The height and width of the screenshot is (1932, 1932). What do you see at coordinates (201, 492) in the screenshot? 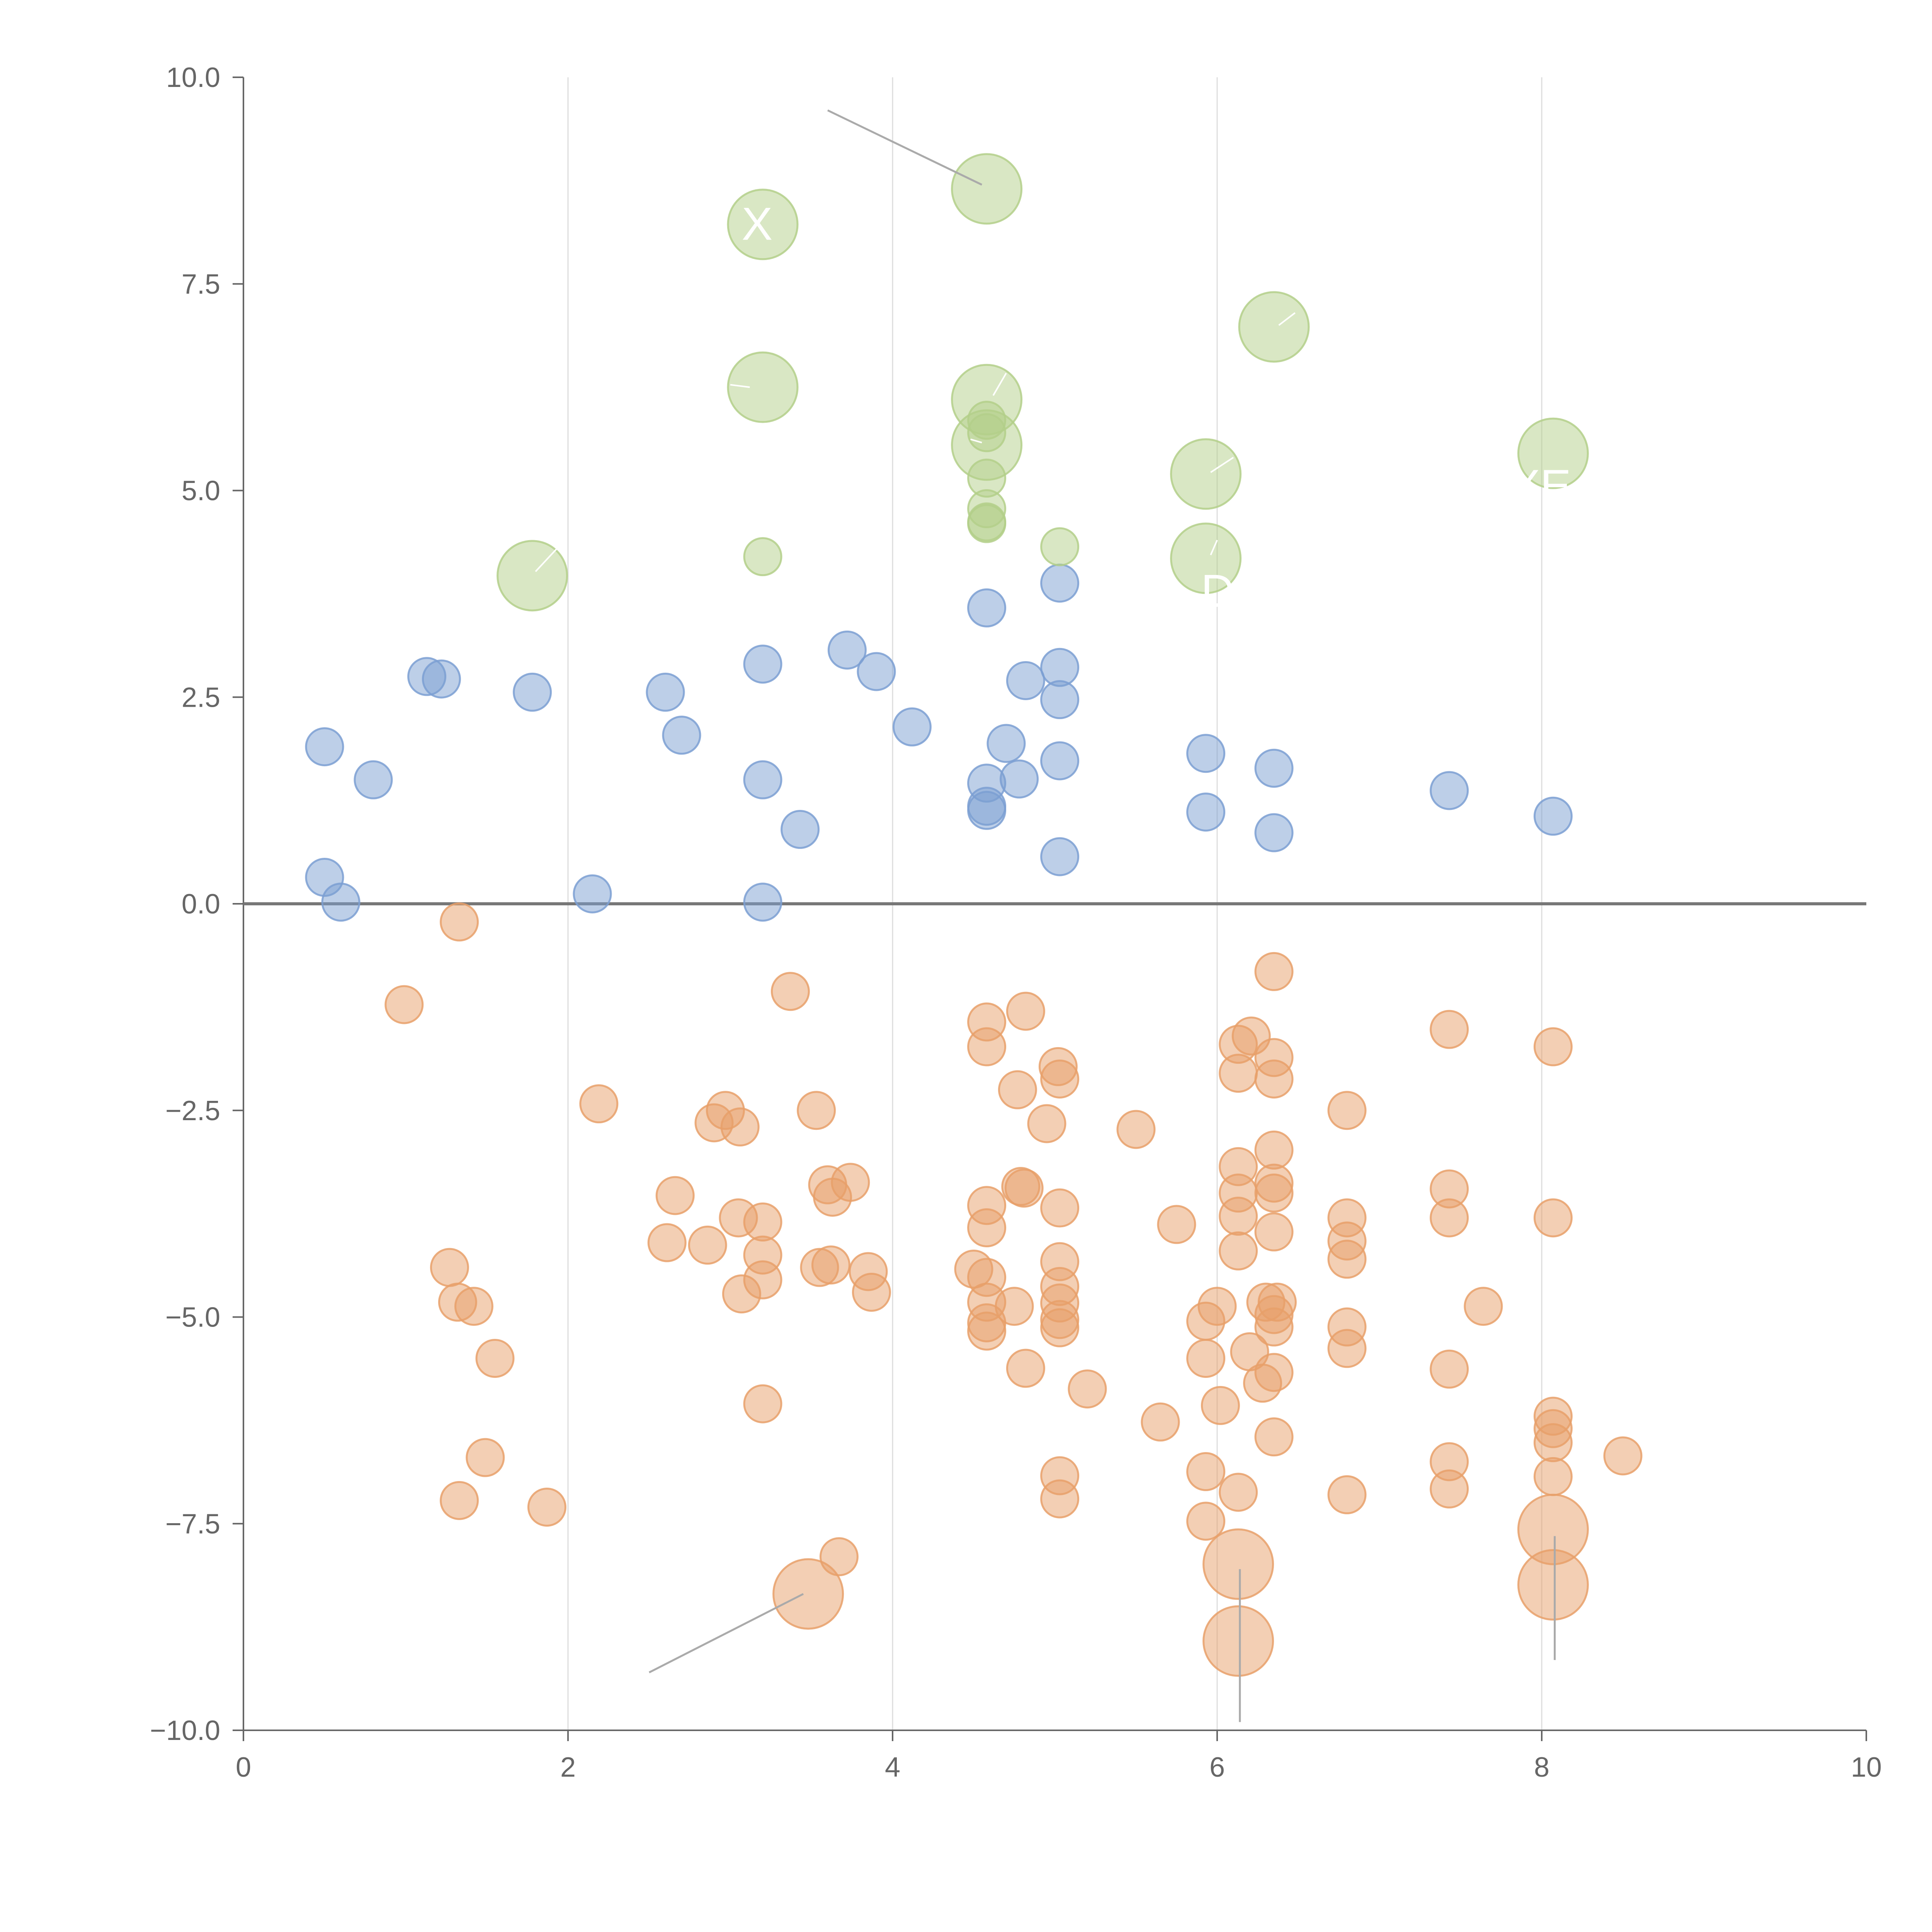
I see `y-tick-label: 5.0` at bounding box center [201, 492].